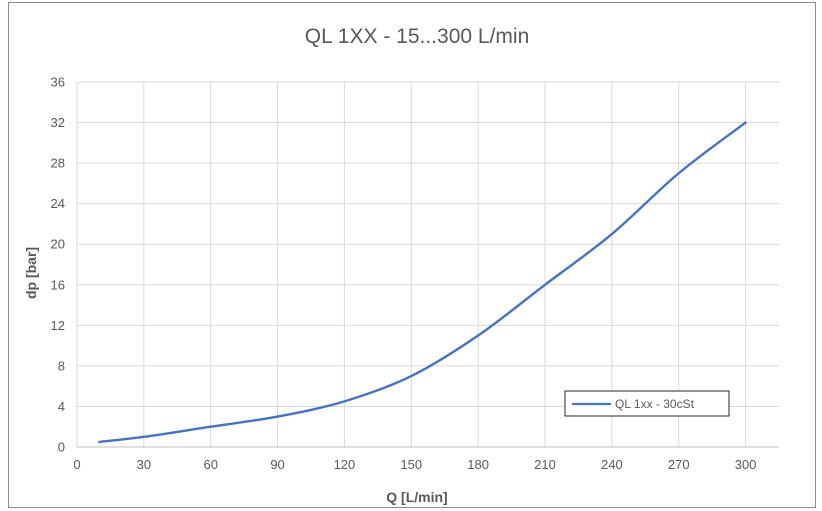 This screenshot has width=822, height=511. I want to click on x-tick-label: 180, so click(478, 464).